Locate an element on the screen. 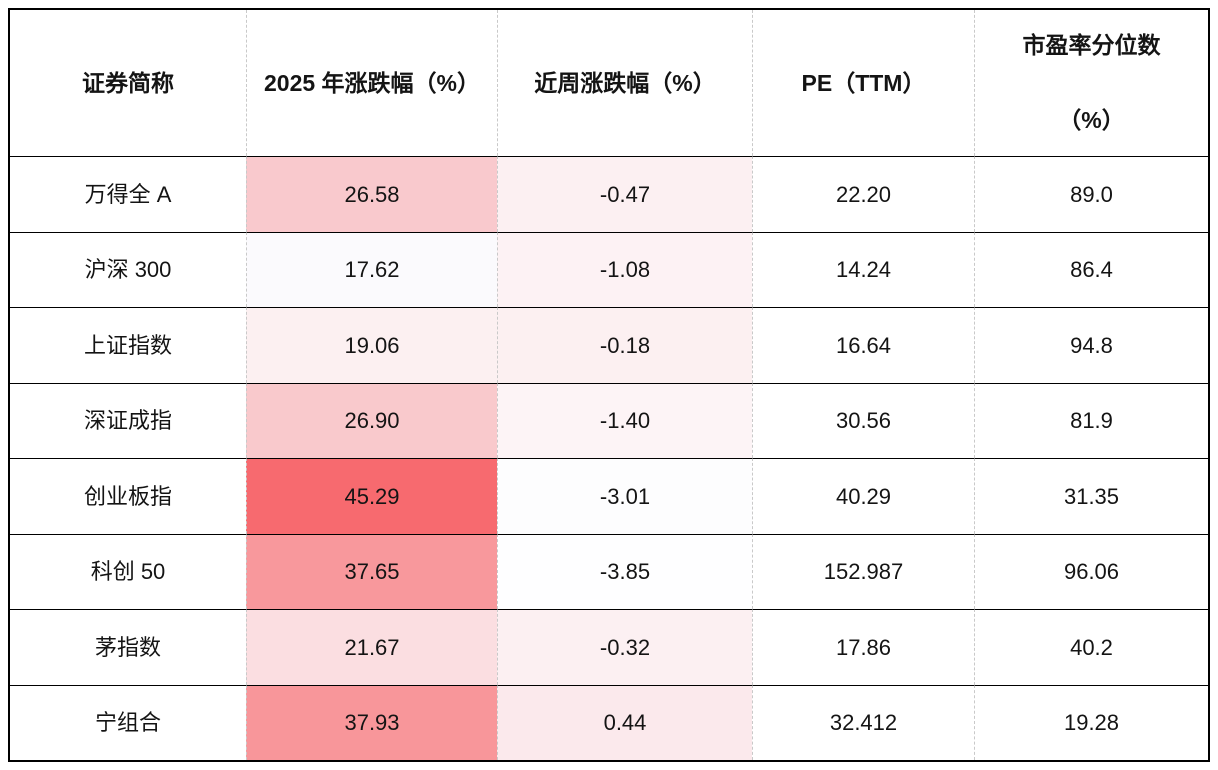 Image resolution: width=1218 pixels, height=770 pixels. cell-week-change: -1.40 is located at coordinates (624, 420).